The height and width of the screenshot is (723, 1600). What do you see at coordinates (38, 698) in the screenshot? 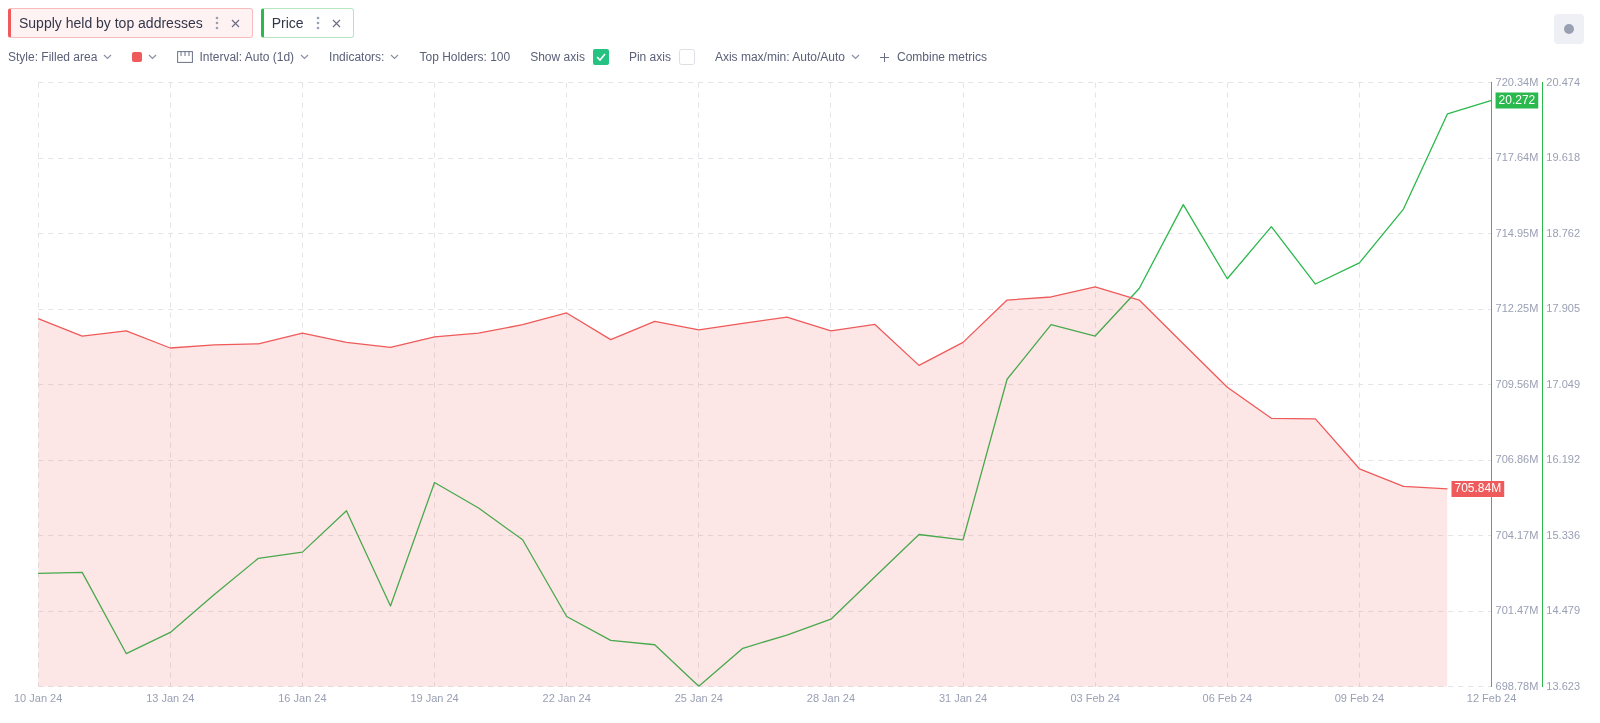
I see `x-tick-label: 10 Jan 24` at bounding box center [38, 698].